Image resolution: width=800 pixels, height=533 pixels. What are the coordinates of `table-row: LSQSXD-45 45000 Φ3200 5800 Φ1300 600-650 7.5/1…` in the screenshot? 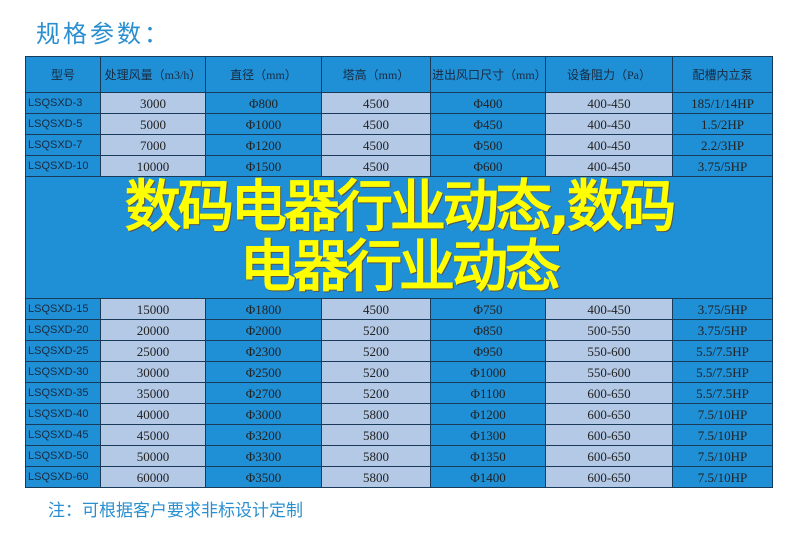 It's located at (399, 435).